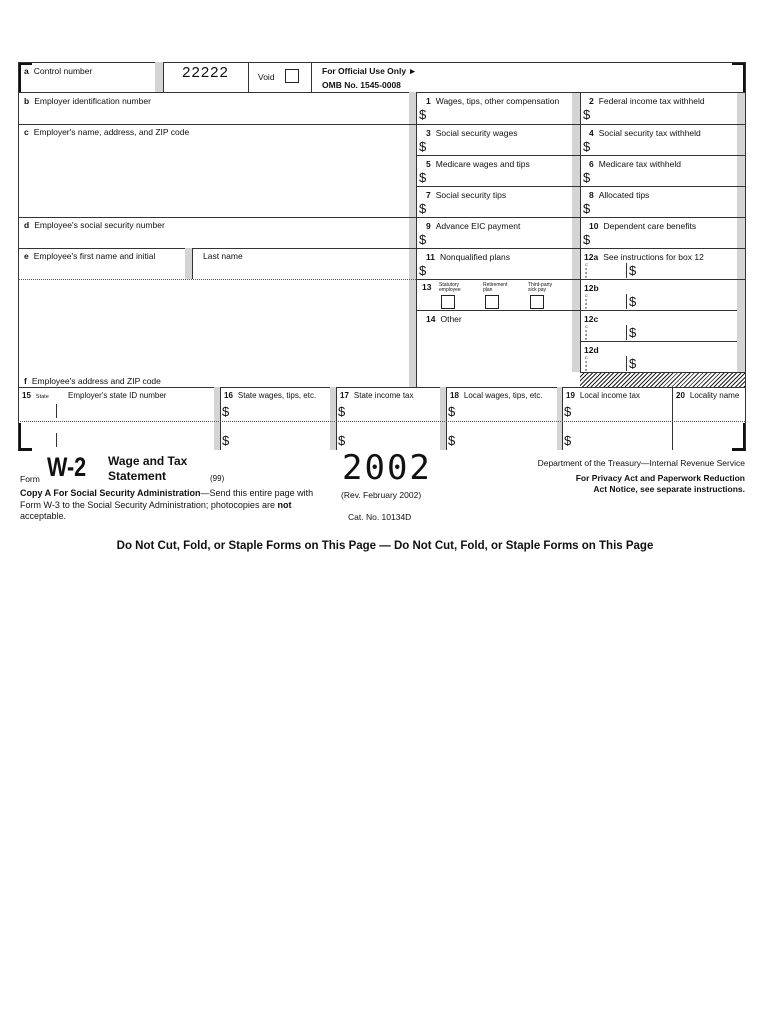  What do you see at coordinates (292, 76) in the screenshot?
I see `void-checkbox` at bounding box center [292, 76].